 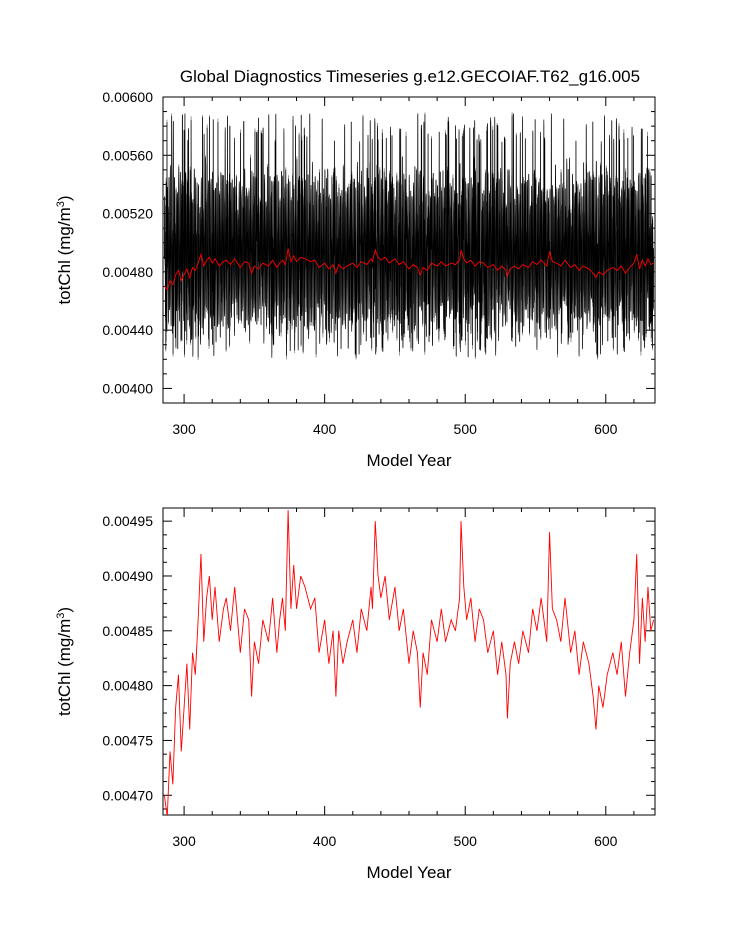 What do you see at coordinates (127, 155) in the screenshot?
I see `top-y-tick-label: 0.00560` at bounding box center [127, 155].